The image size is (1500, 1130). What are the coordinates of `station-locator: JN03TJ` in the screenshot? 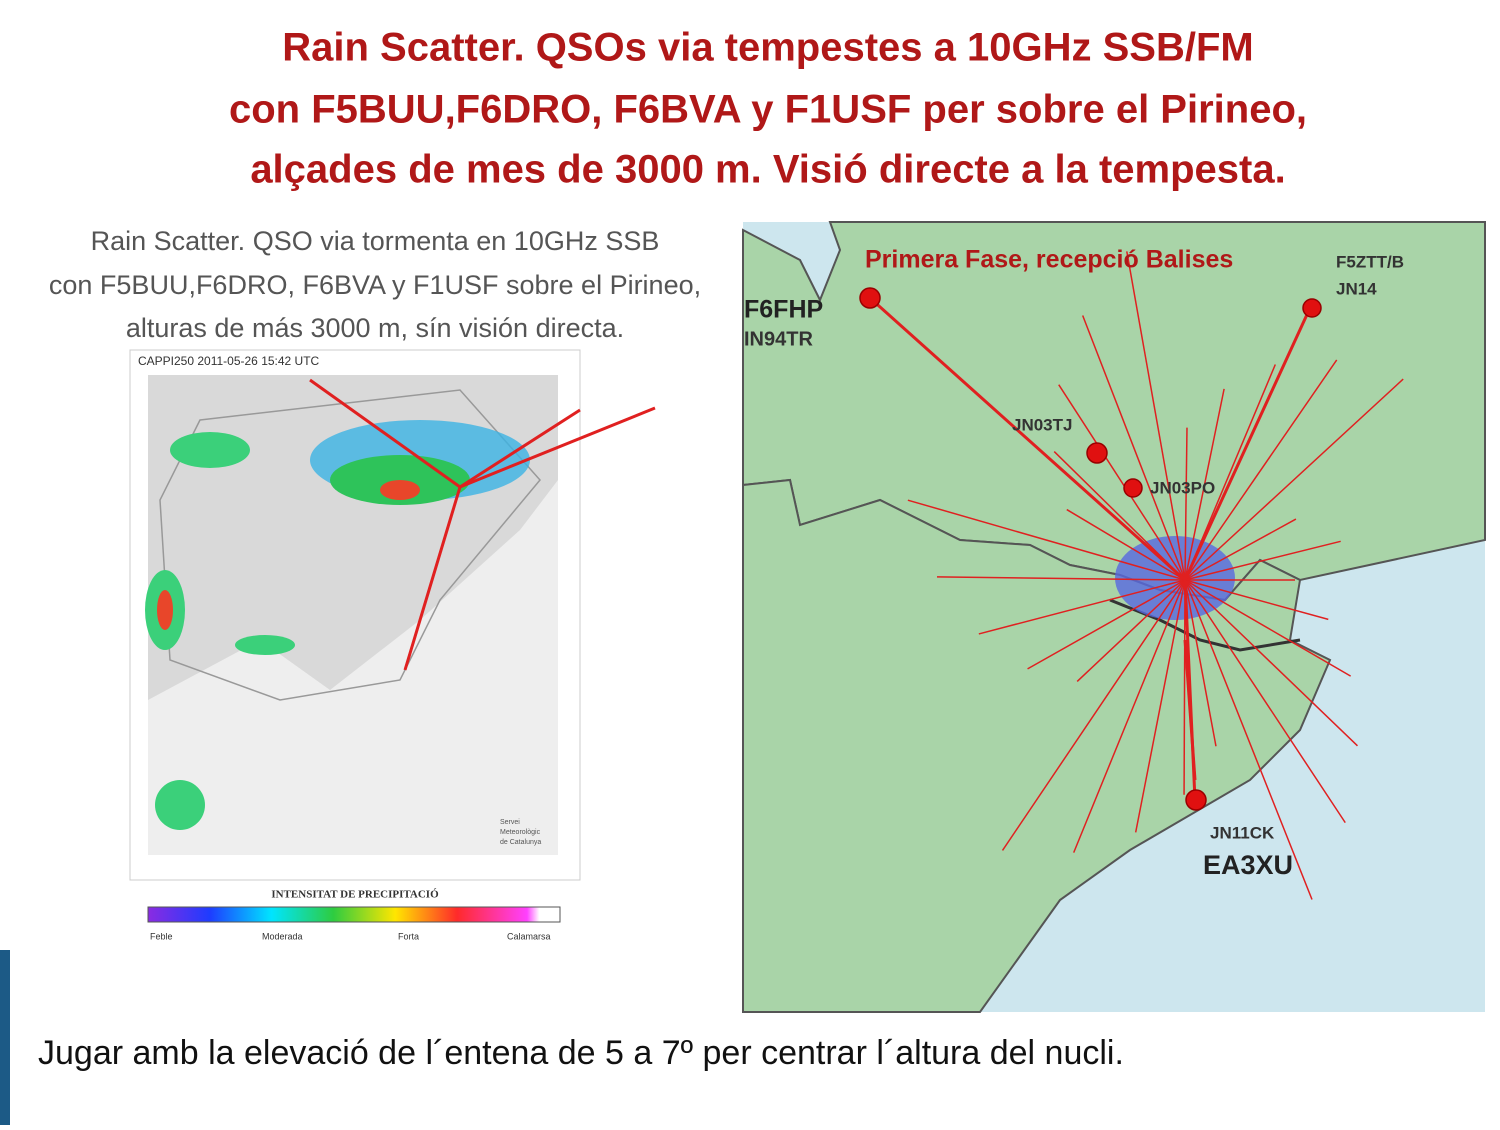 It's located at (1042, 424).